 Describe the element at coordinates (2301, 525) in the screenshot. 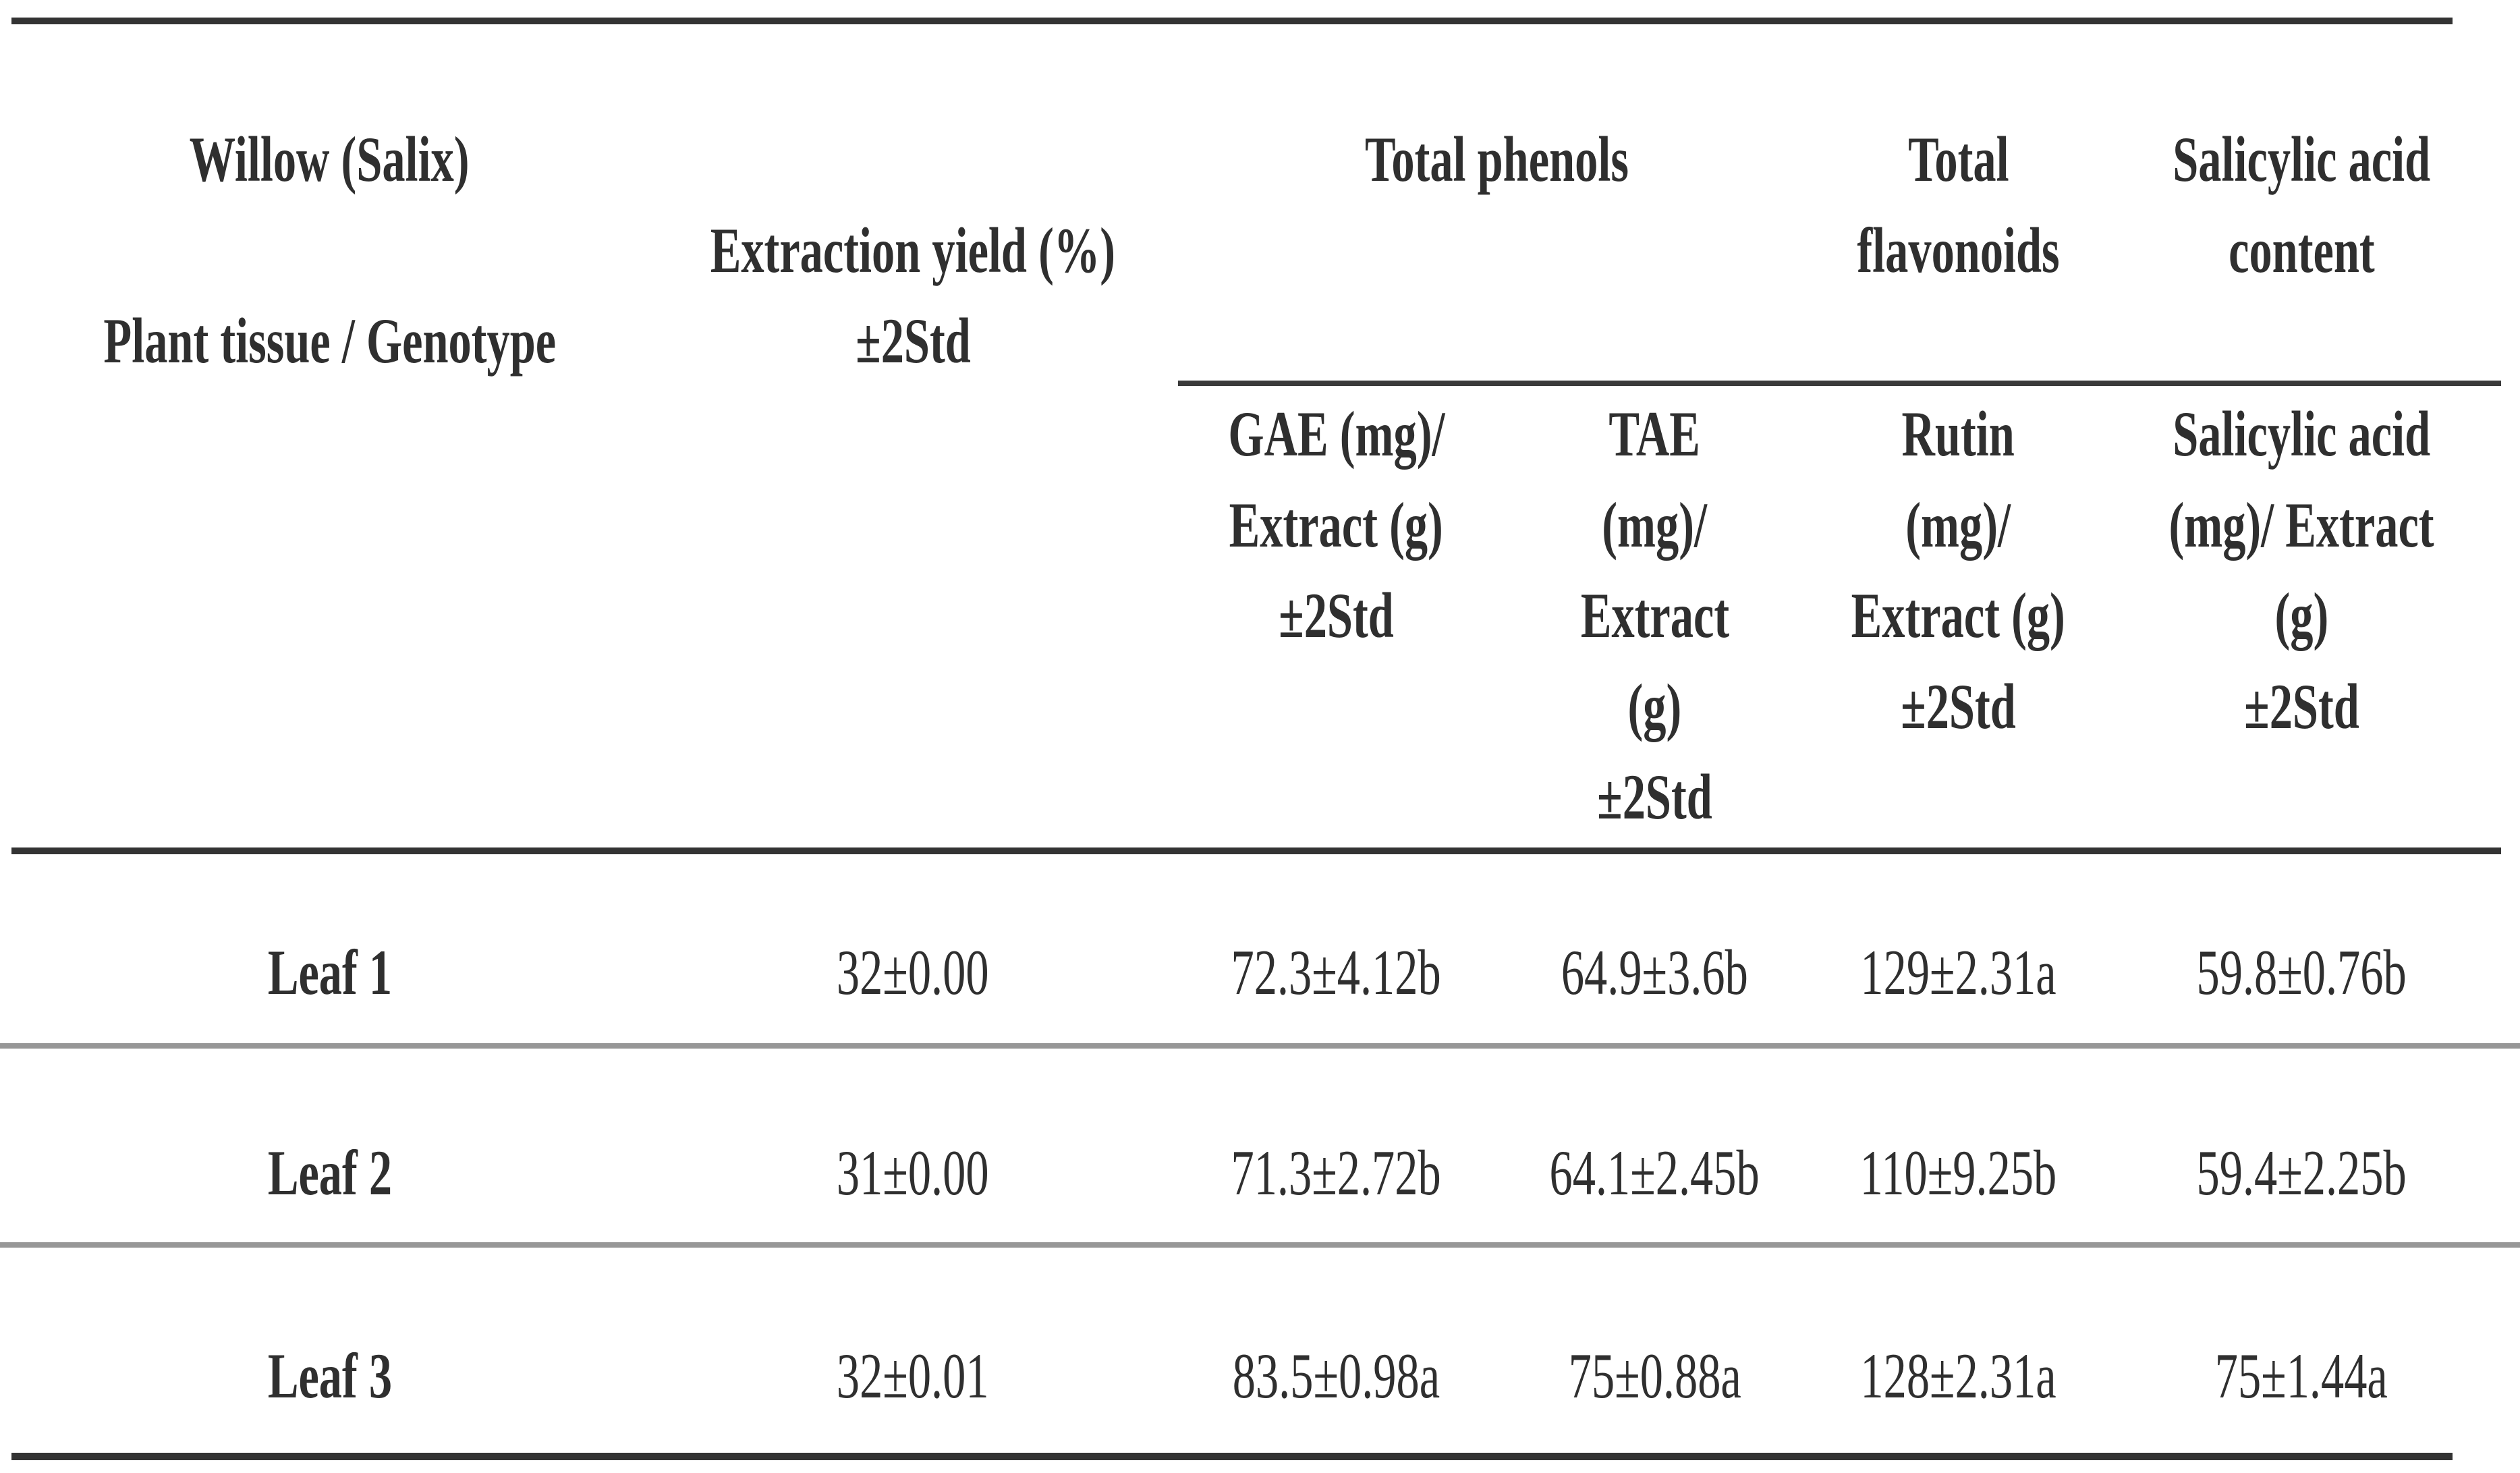

I see `subheader-salicylic-line2: (mg)/ Extract` at that location.